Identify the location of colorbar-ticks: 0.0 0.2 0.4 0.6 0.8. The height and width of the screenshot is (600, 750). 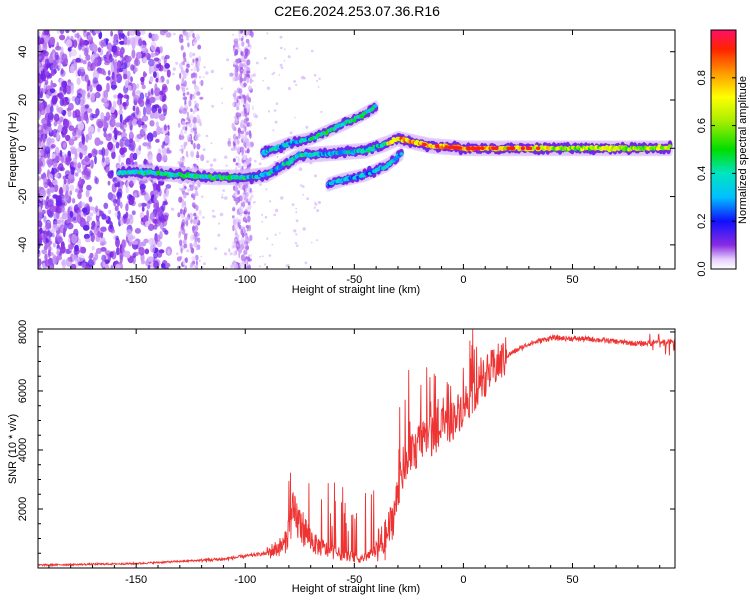
(716, 173).